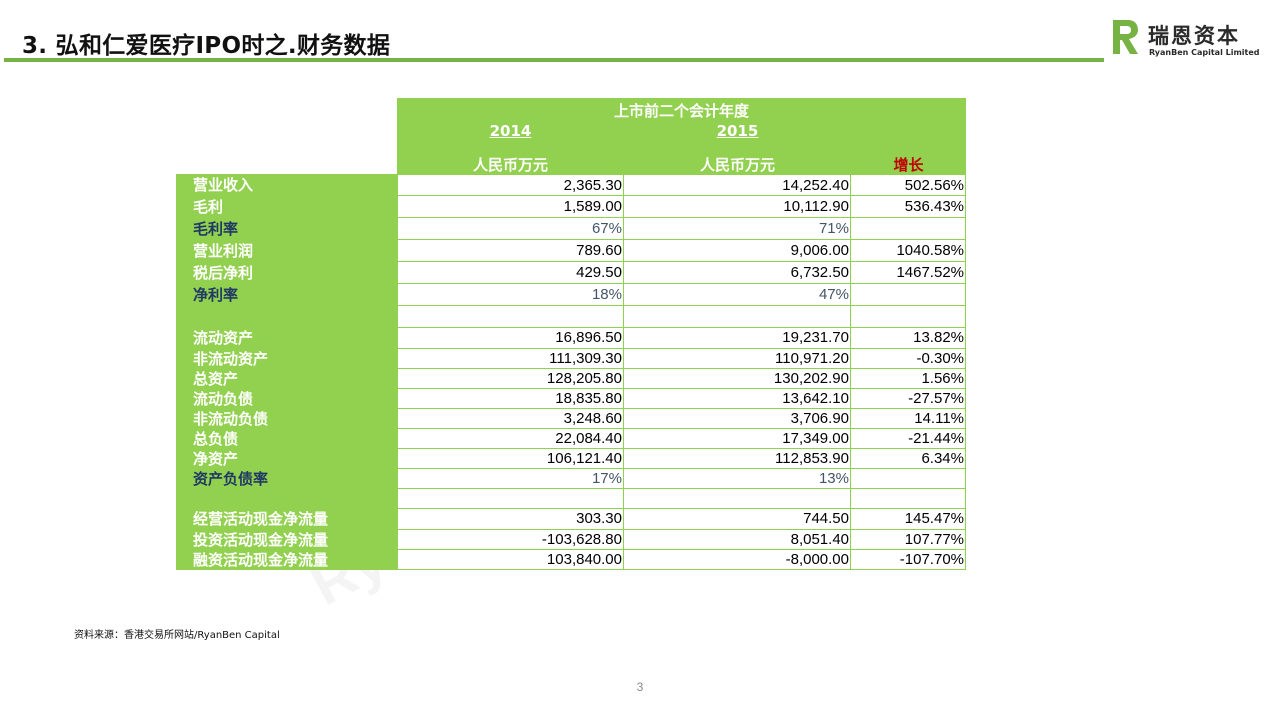 This screenshot has width=1280, height=720. What do you see at coordinates (510, 379) in the screenshot?
I see `value-2014: 128,205.80` at bounding box center [510, 379].